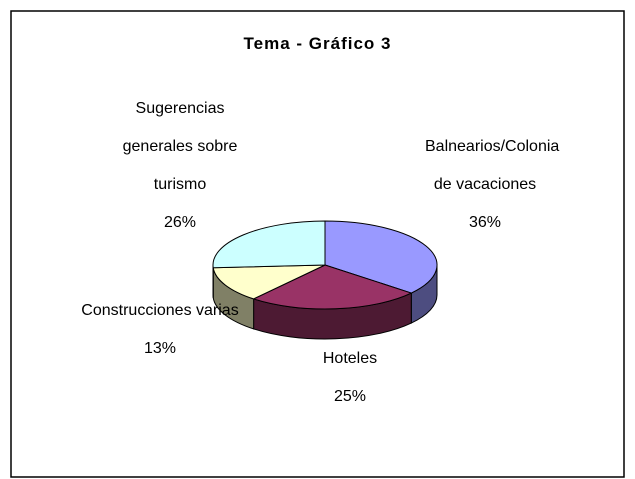 This screenshot has width=635, height=479. I want to click on slice-value: 26%, so click(180, 222).